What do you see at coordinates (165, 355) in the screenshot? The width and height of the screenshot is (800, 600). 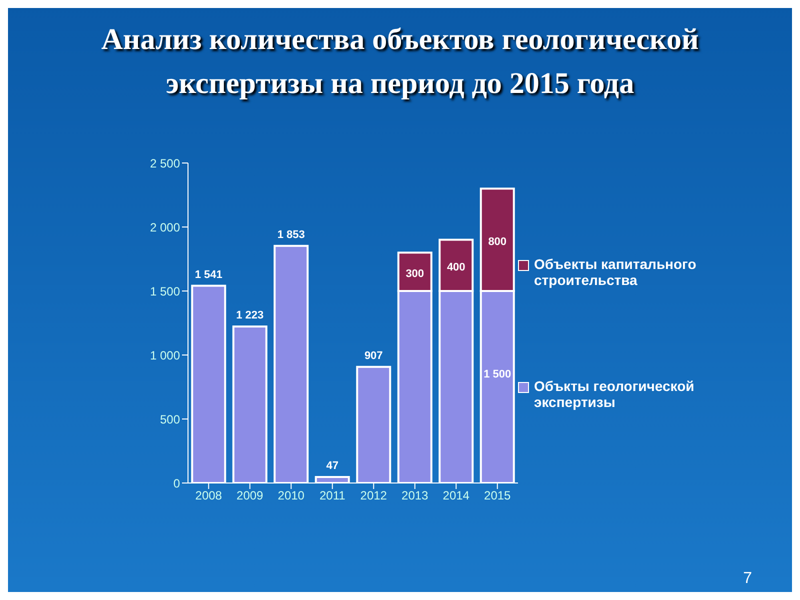 I see `y-tick-label: 1 000` at bounding box center [165, 355].